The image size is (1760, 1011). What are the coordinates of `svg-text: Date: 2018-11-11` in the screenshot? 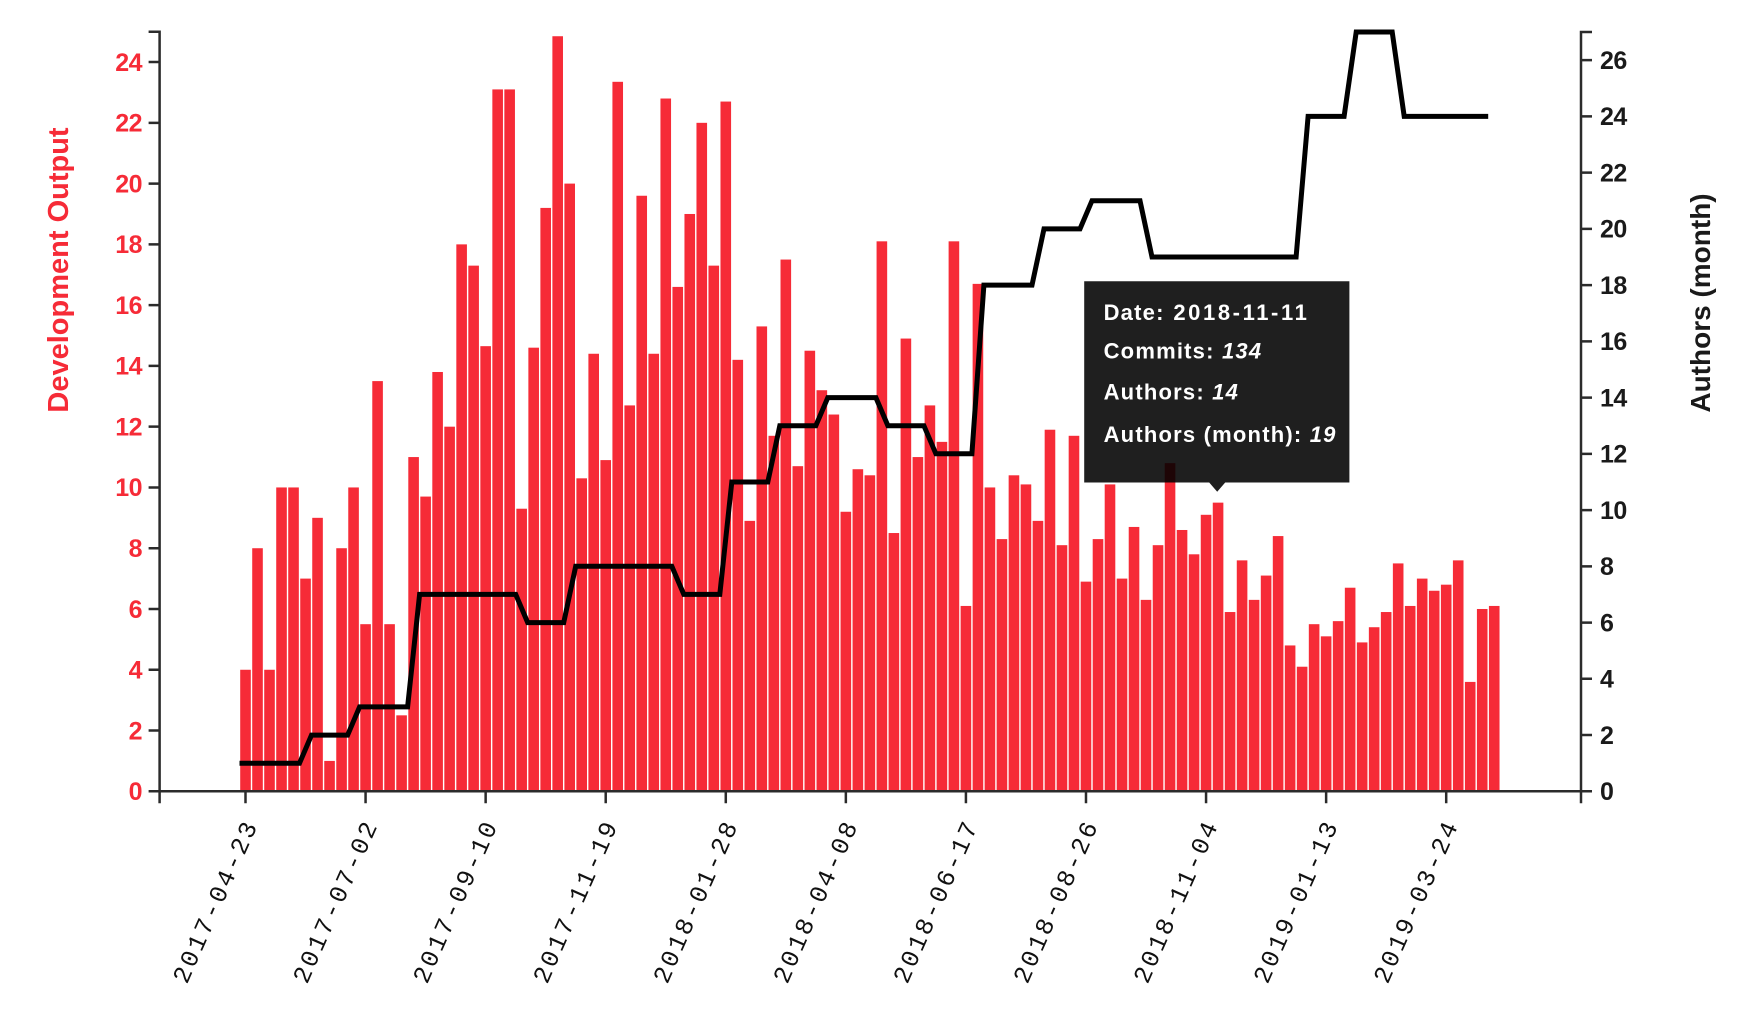 It's located at (1207, 312).